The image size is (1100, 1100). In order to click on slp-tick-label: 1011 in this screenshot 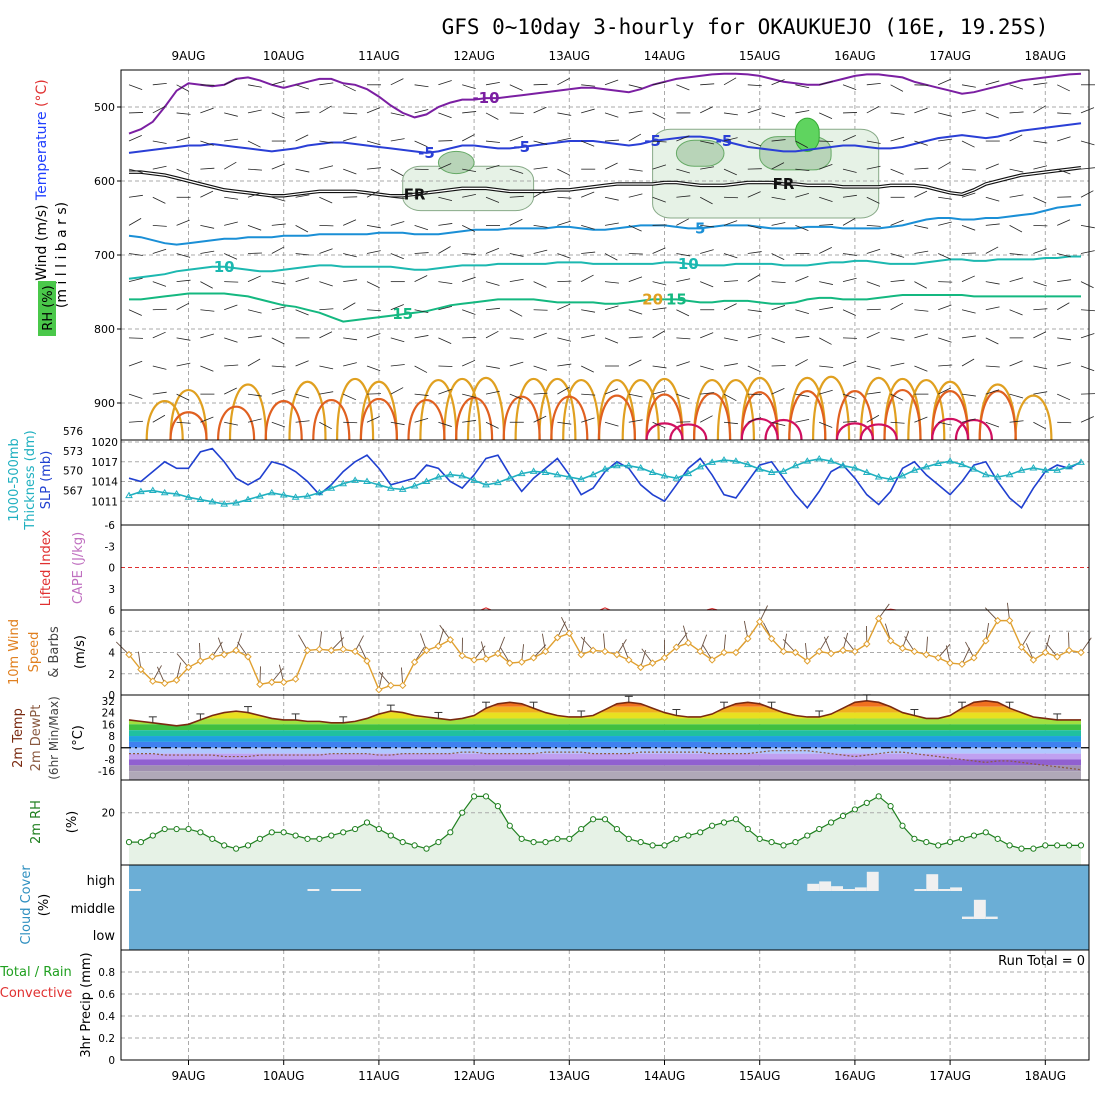, I will do `click(104, 502)`.